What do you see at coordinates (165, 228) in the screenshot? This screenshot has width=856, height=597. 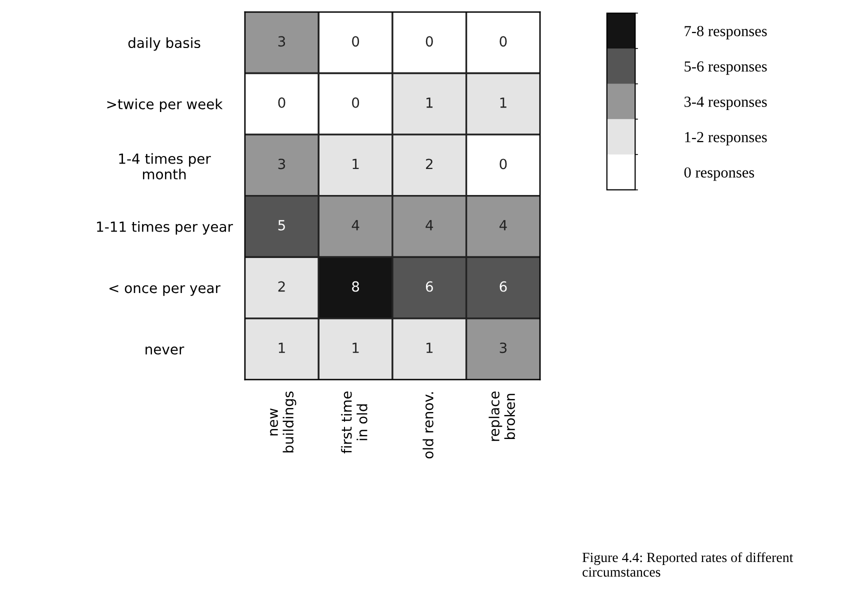 I see `y-tick-label: 1-11 times per year` at bounding box center [165, 228].